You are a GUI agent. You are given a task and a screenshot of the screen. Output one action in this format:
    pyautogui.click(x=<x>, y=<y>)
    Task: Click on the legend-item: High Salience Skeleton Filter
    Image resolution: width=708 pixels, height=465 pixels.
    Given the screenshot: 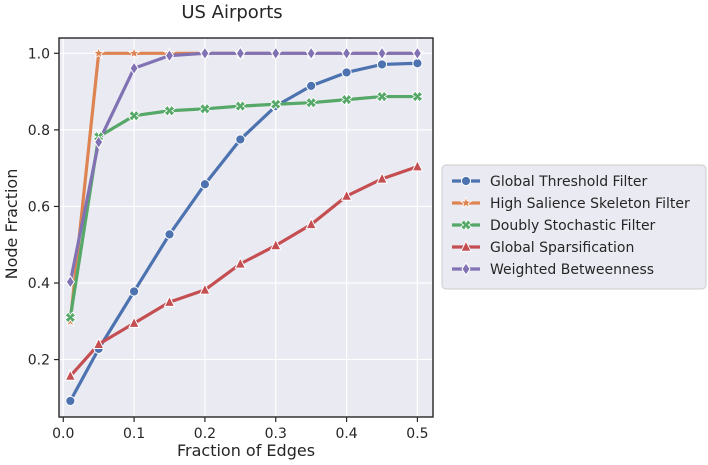 What is the action you would take?
    pyautogui.click(x=571, y=204)
    